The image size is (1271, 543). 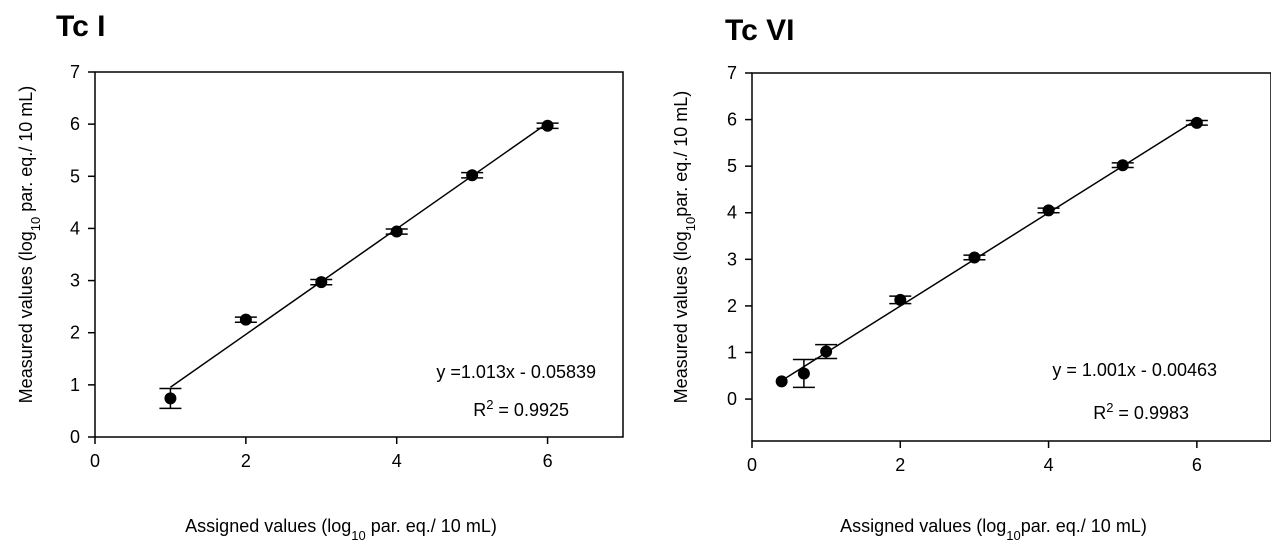 I want to click on r-squared: R2 = 0.9983, so click(x=1141, y=412).